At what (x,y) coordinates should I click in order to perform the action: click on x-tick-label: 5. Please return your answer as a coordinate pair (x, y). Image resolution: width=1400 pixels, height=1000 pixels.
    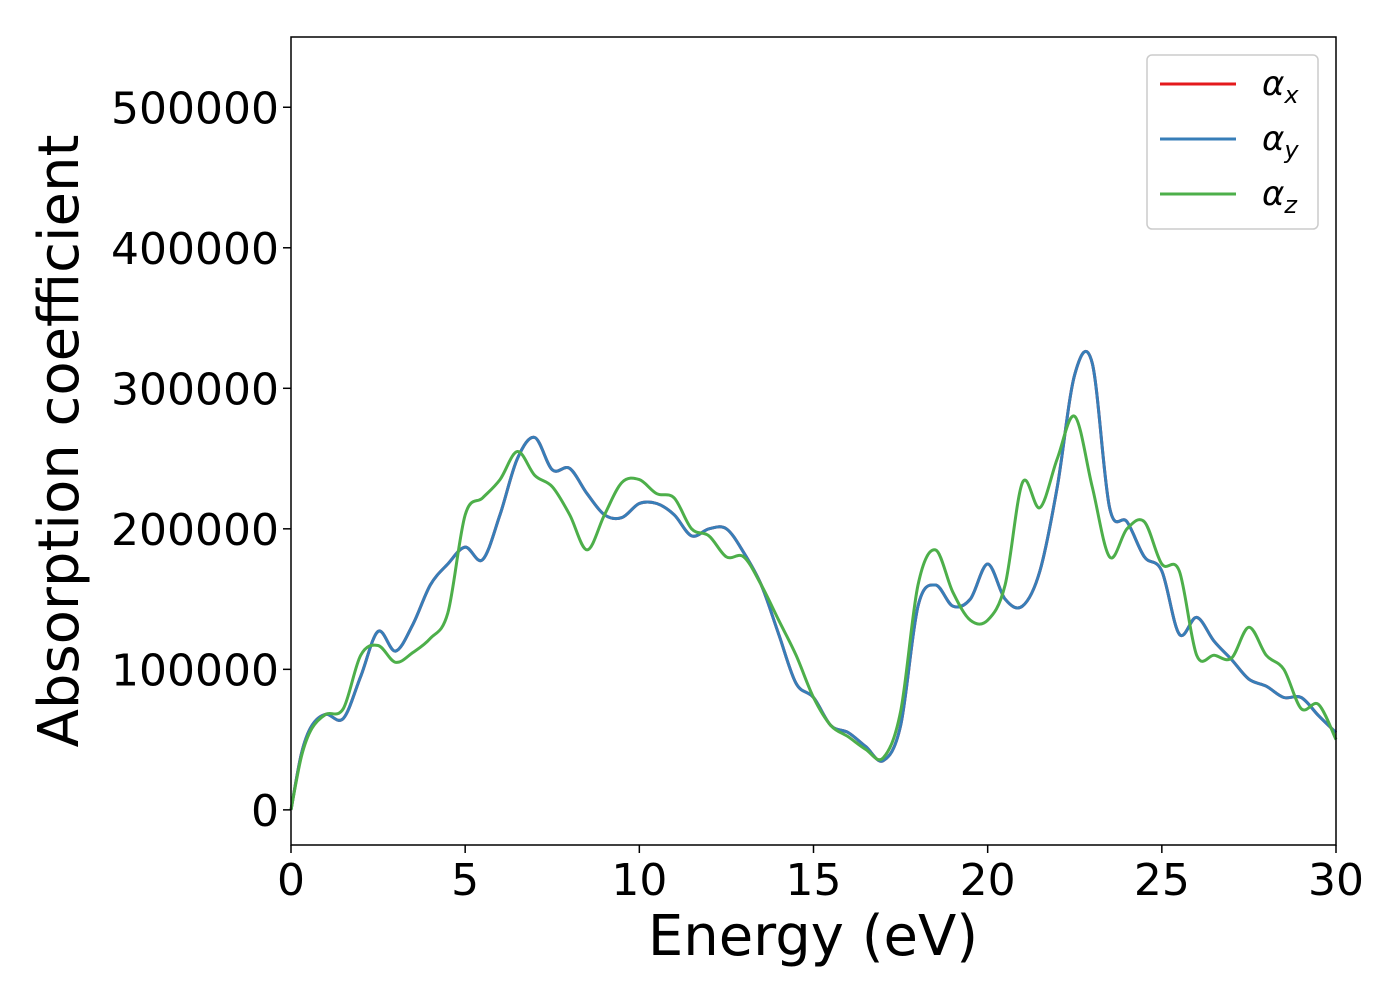
    Looking at the image, I should click on (465, 880).